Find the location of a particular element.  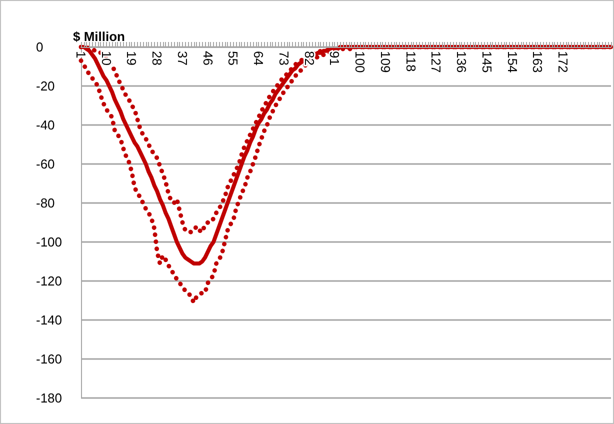

x-tick-label: 136 is located at coordinates (462, 62).